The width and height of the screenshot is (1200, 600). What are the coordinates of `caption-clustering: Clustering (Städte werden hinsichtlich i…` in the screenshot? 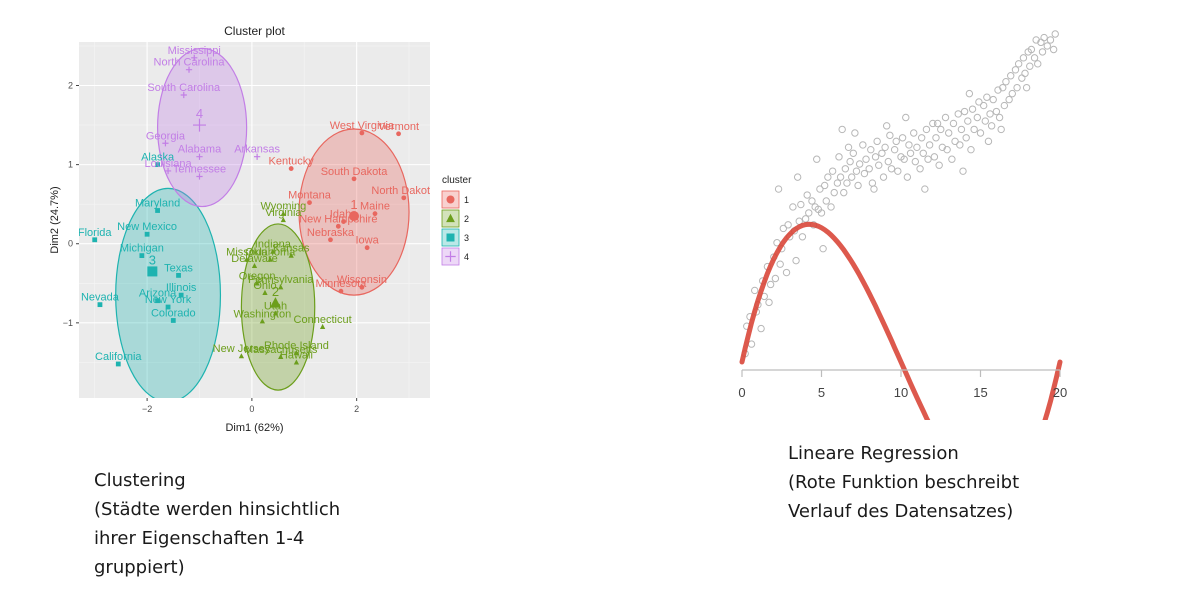 It's located at (217, 524).